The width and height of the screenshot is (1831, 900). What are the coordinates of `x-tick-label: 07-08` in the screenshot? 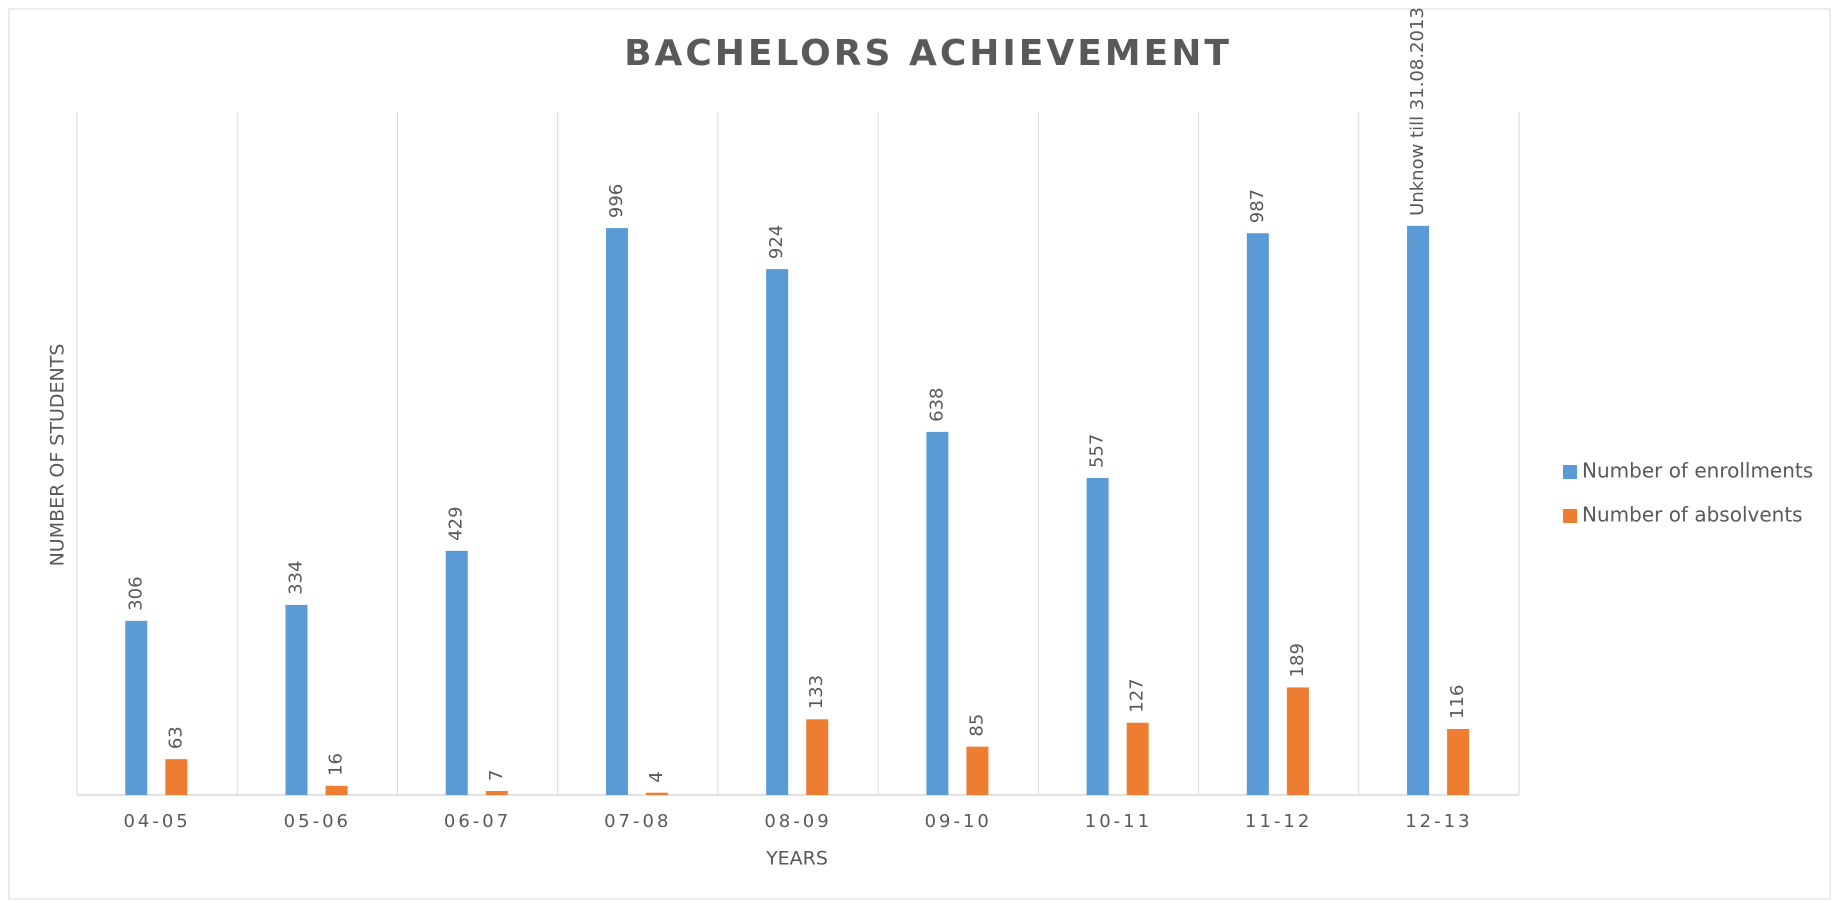 It's located at (637, 821).